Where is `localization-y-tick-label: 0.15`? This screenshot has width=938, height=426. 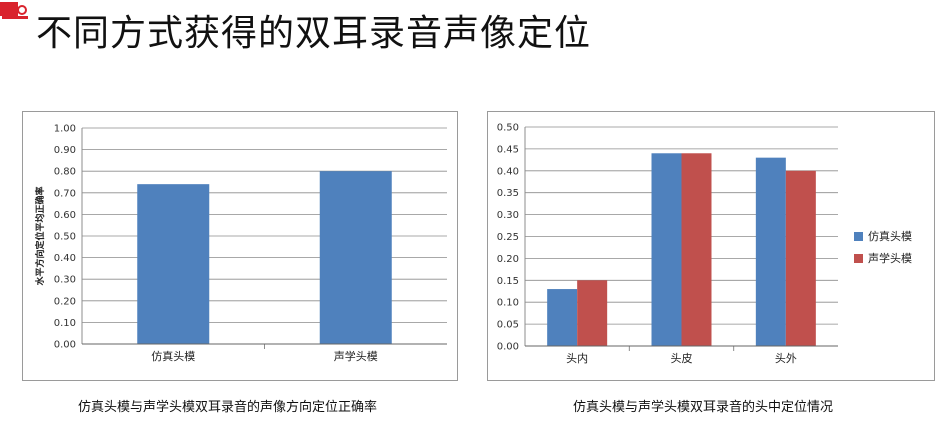
localization-y-tick-label: 0.15 is located at coordinates (508, 281).